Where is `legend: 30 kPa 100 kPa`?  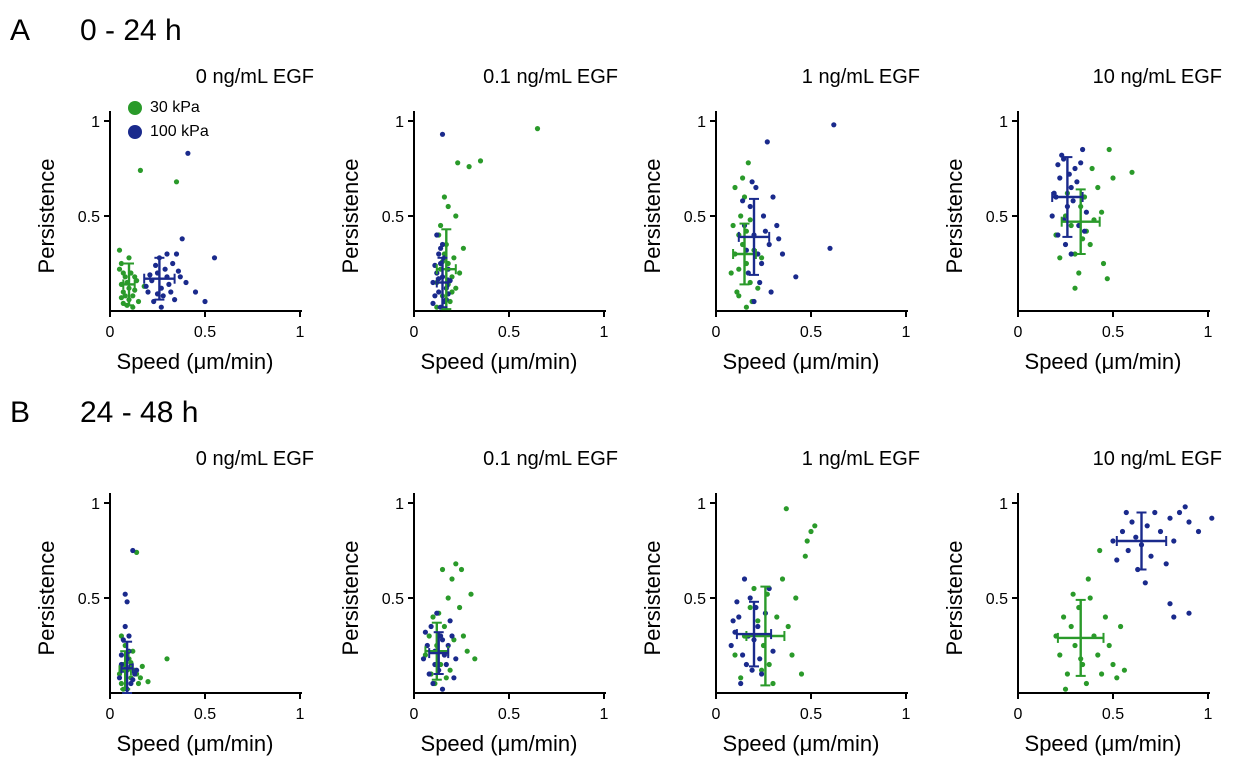 legend: 30 kPa 100 kPa is located at coordinates (168, 120).